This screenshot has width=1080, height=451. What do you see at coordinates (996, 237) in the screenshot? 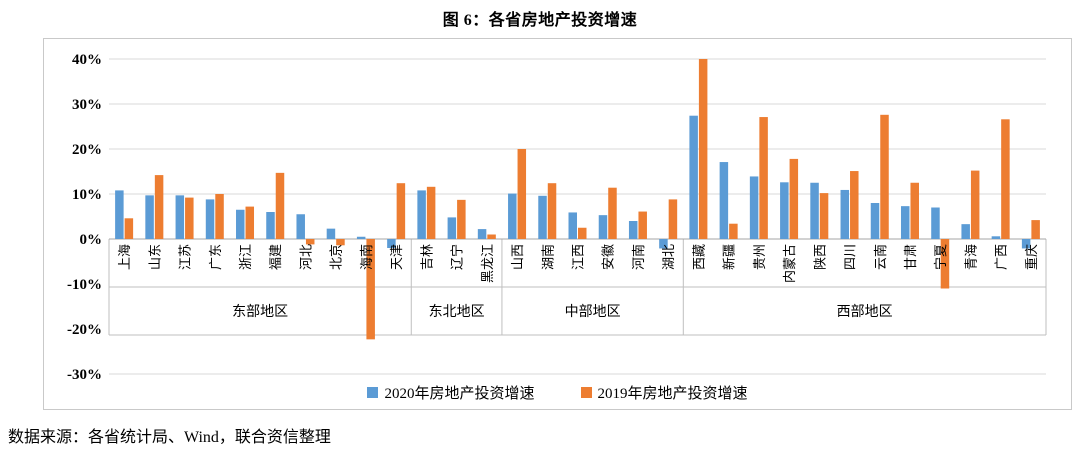
I see `bar-2020-广西` at bounding box center [996, 237].